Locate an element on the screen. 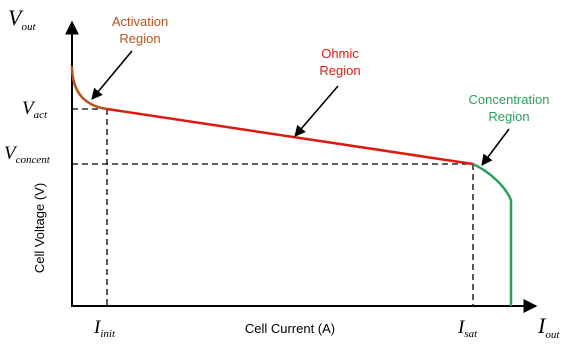 The height and width of the screenshot is (347, 569). ohmic-region-label: Ohmic Region is located at coordinates (339, 62).